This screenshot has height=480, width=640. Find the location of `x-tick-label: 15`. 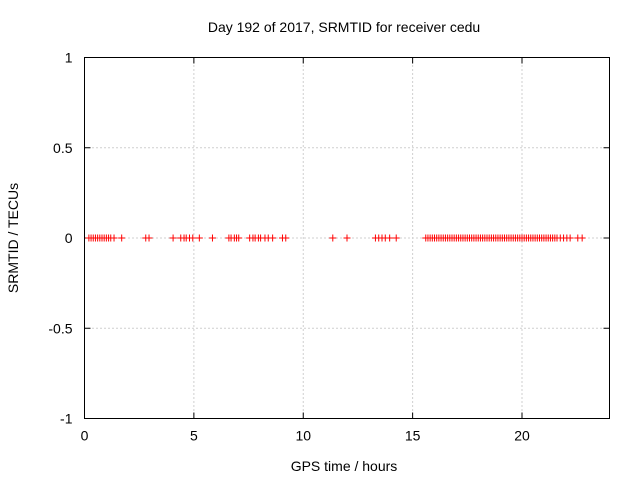

x-tick-label: 15 is located at coordinates (413, 436).